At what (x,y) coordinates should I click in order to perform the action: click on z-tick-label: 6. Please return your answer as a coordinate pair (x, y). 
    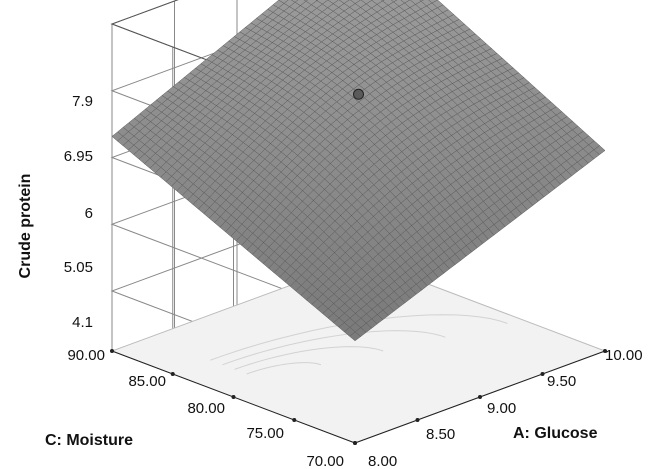
    Looking at the image, I should click on (89, 213).